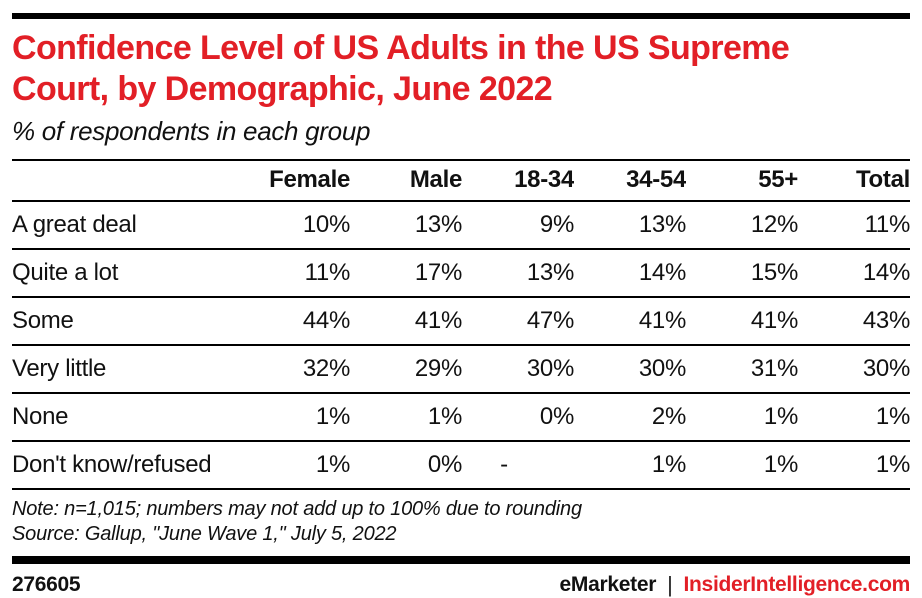 The image size is (922, 598). What do you see at coordinates (742, 368) in the screenshot?
I see `cell-value: 31%` at bounding box center [742, 368].